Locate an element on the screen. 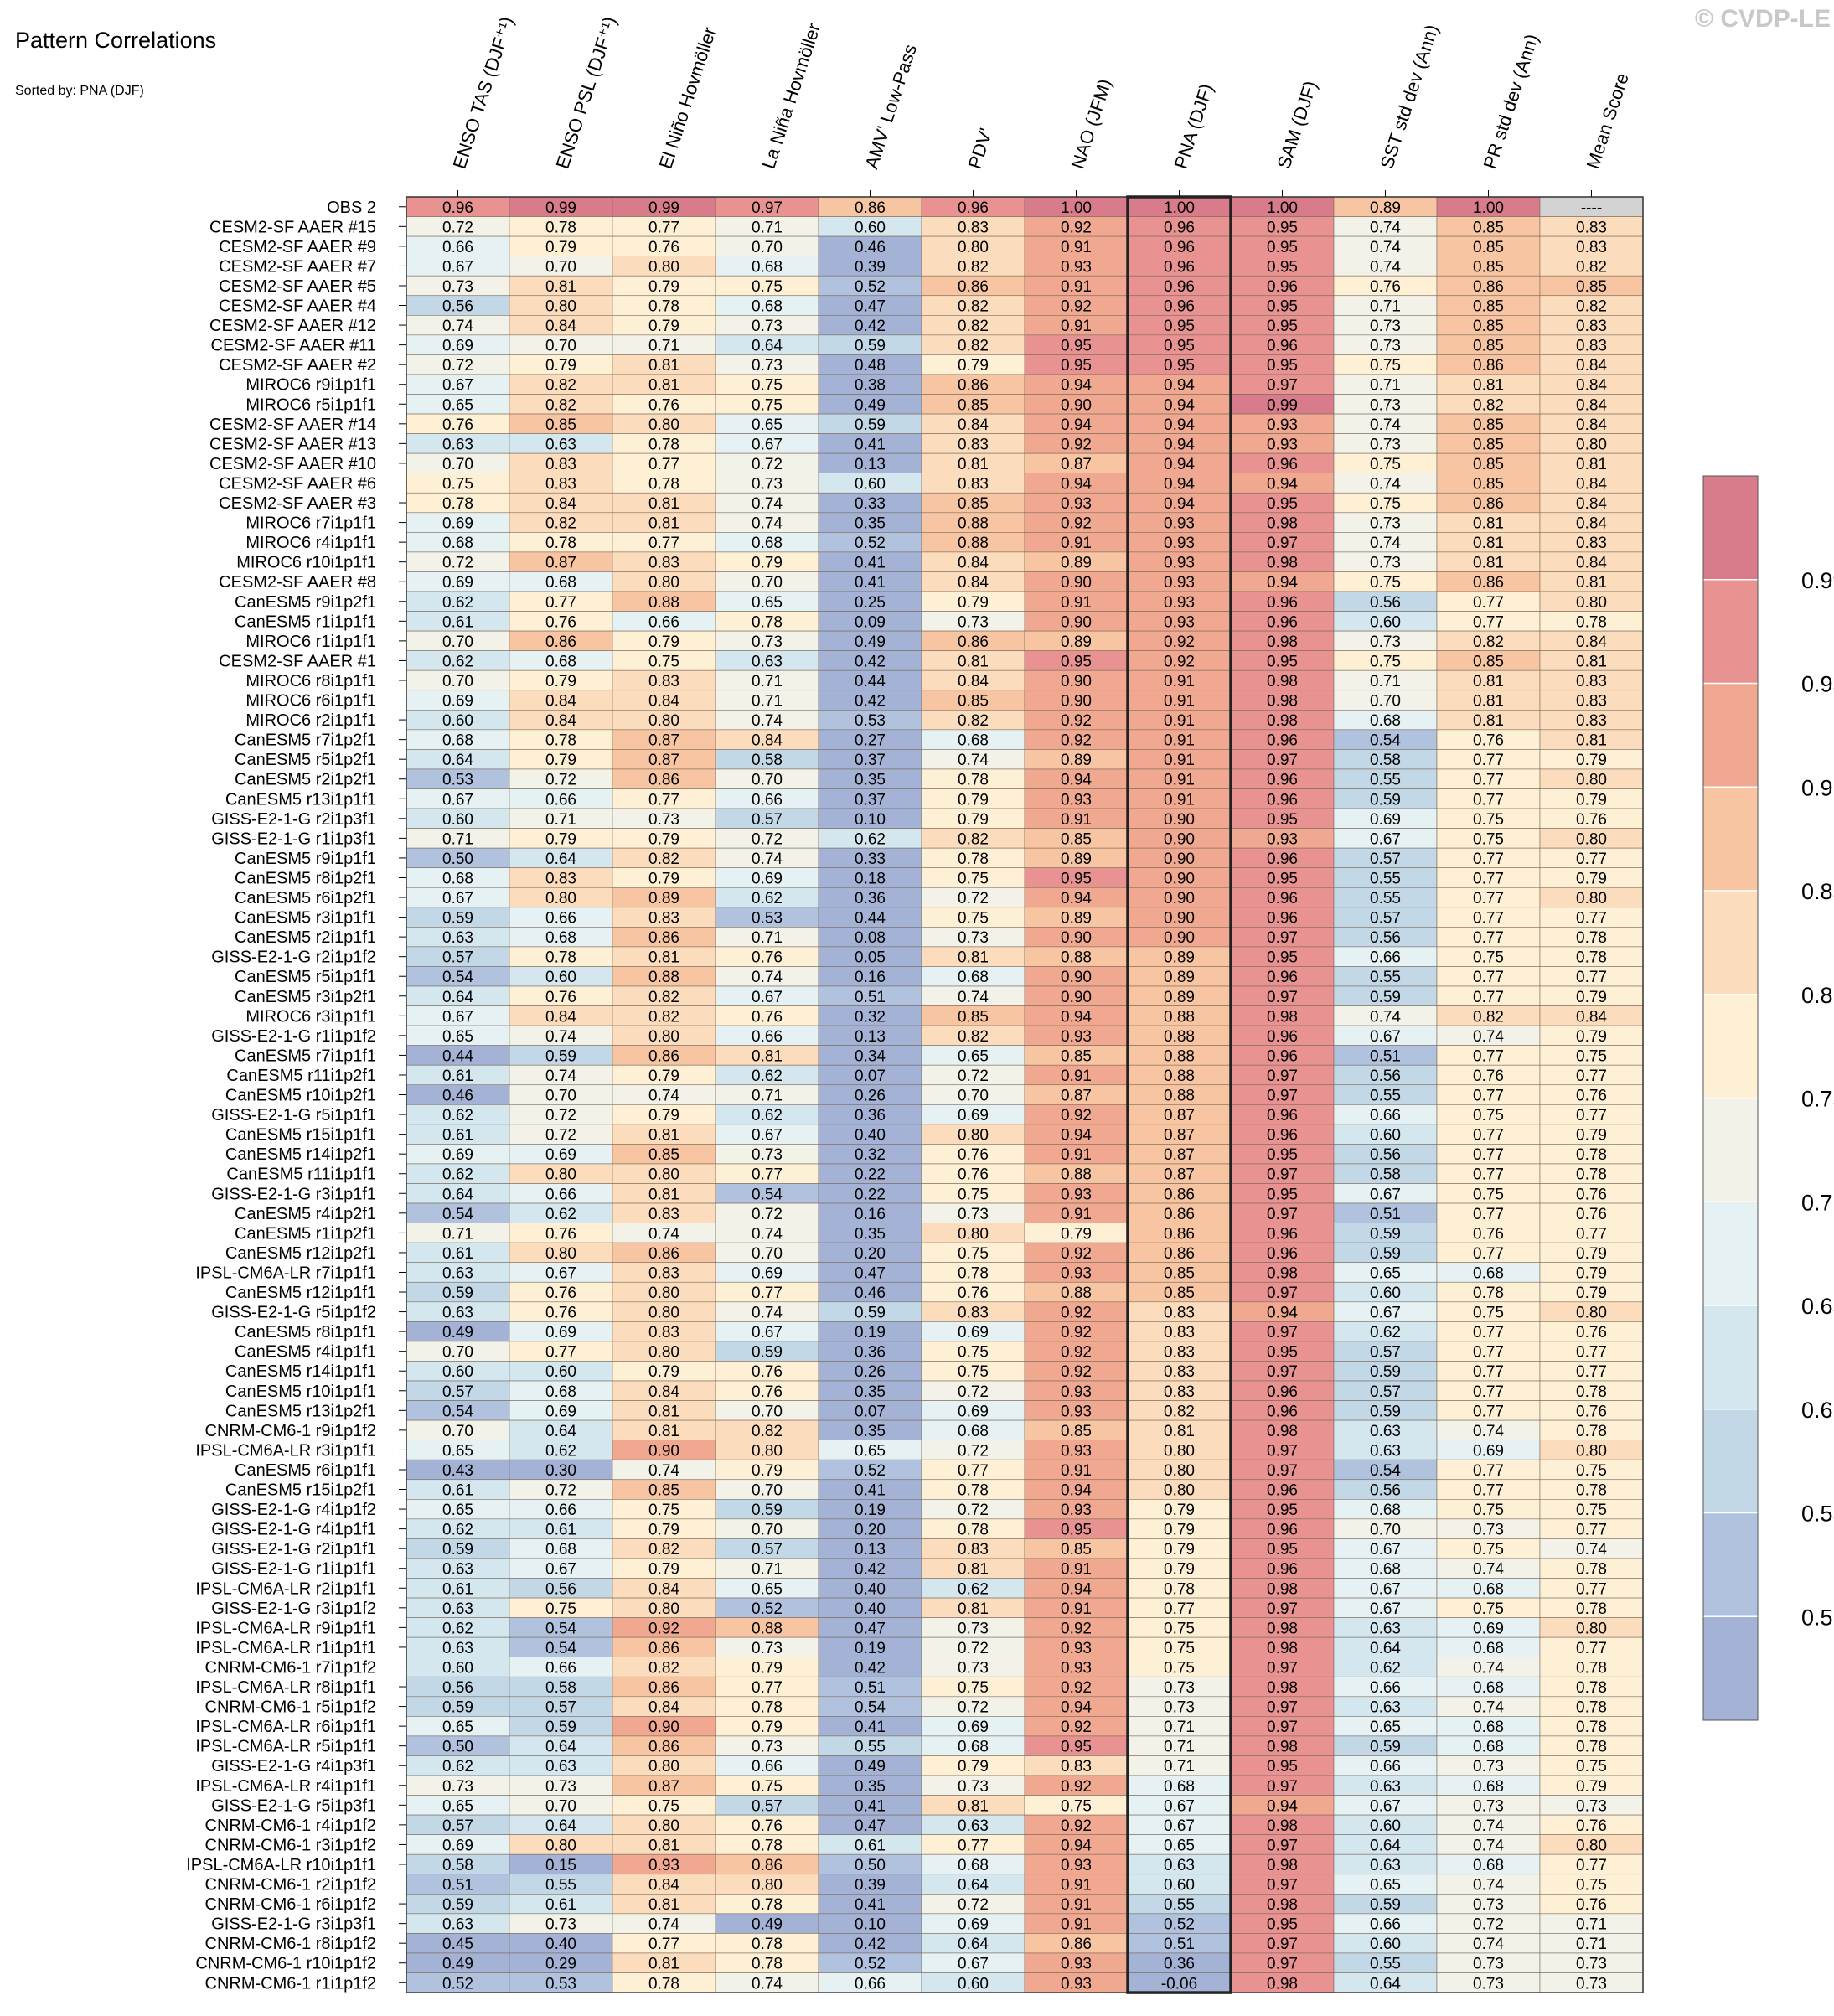  cell-value: 0.37 is located at coordinates (870, 760).